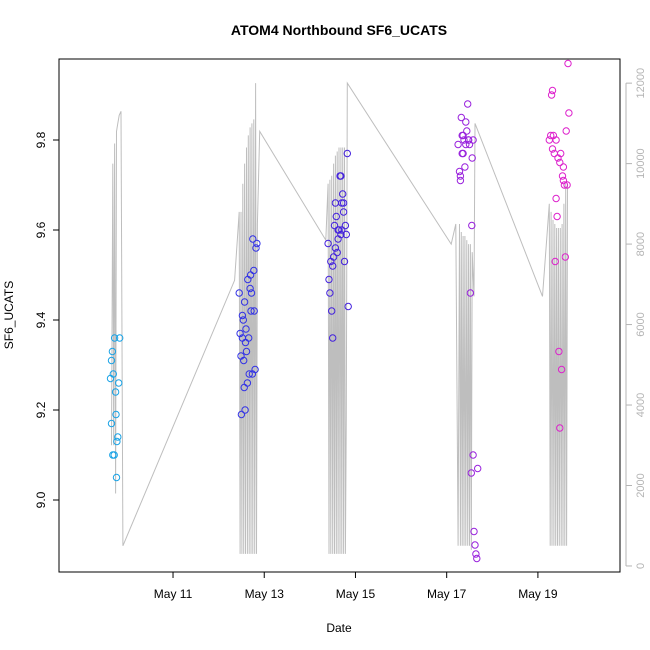 The image size is (650, 650). What do you see at coordinates (636, 318) in the screenshot?
I see `y2-axis: 0 2000 4000 6000 8000 10000 12000` at bounding box center [636, 318].